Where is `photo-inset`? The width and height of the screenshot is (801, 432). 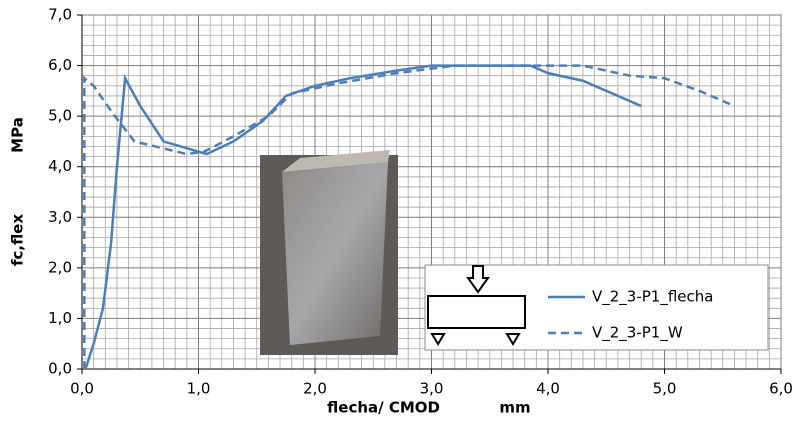 photo-inset is located at coordinates (329, 252).